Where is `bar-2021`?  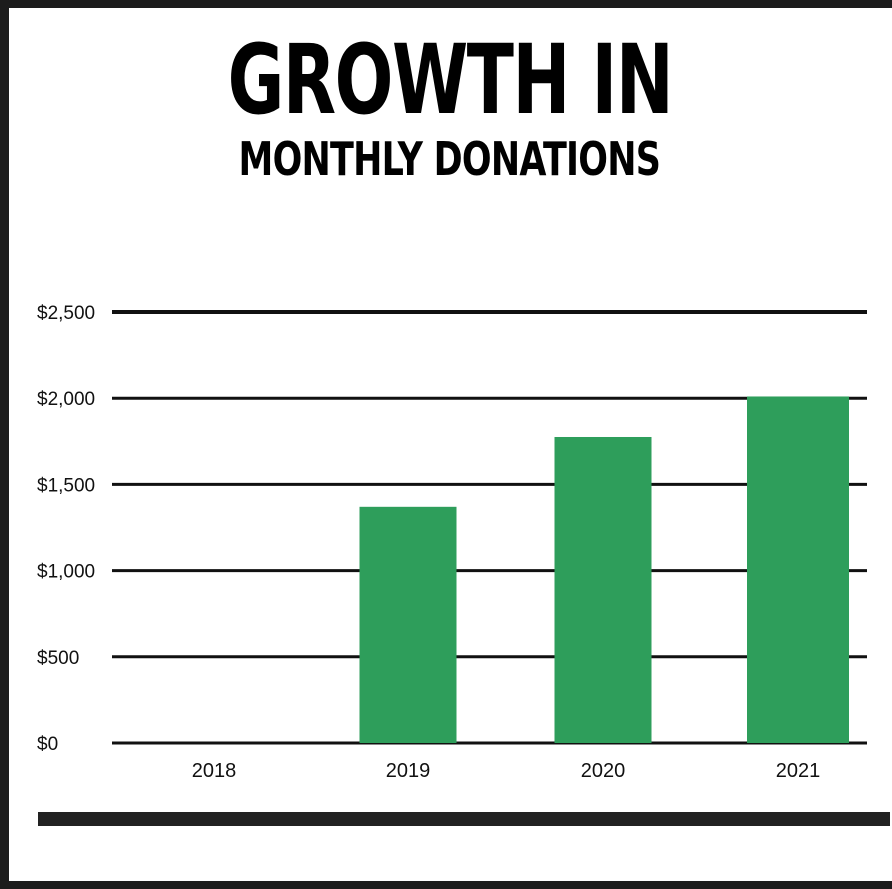 bar-2021 is located at coordinates (798, 569).